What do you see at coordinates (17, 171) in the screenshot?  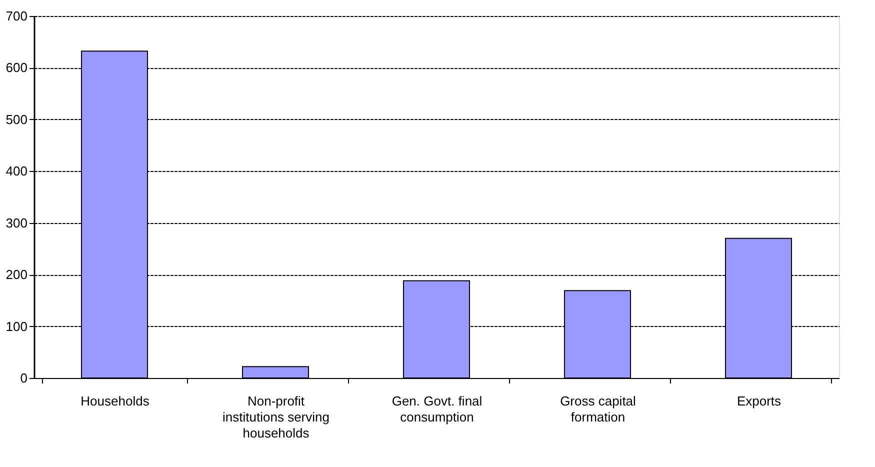 I see `y-tick-label: 400` at bounding box center [17, 171].